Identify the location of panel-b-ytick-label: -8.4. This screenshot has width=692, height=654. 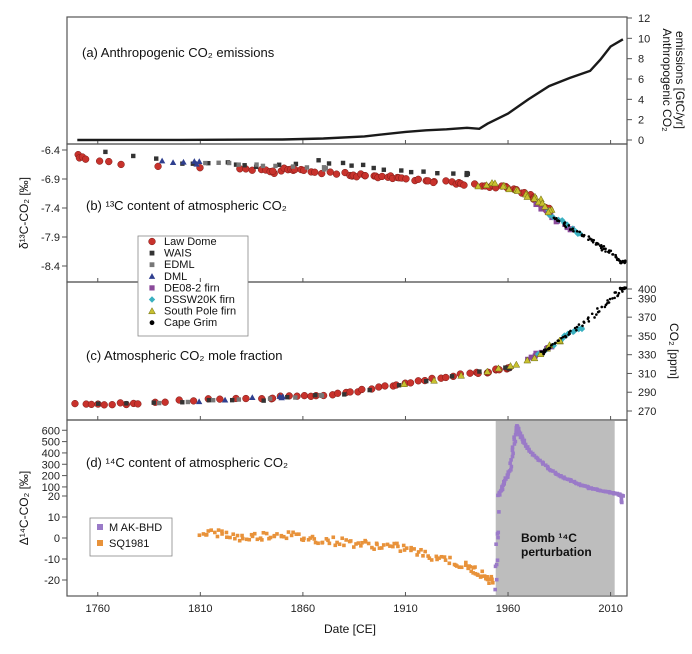
(50, 267).